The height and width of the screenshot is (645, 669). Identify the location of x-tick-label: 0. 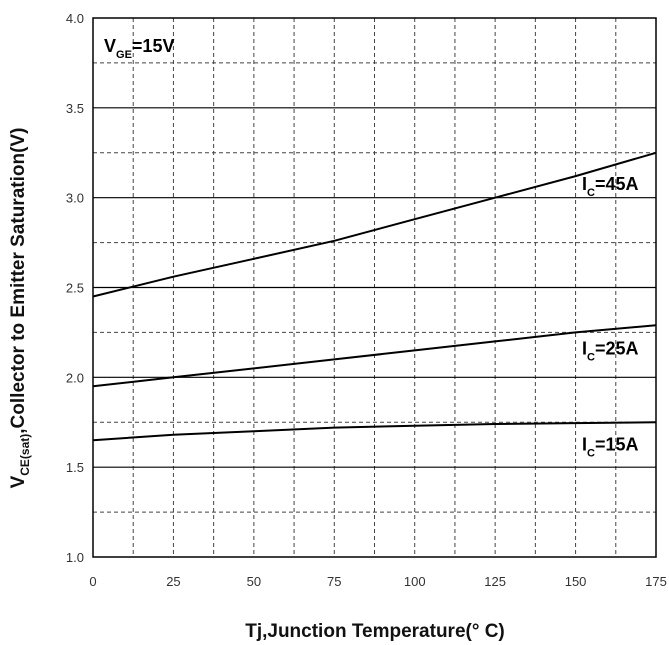
(92, 581).